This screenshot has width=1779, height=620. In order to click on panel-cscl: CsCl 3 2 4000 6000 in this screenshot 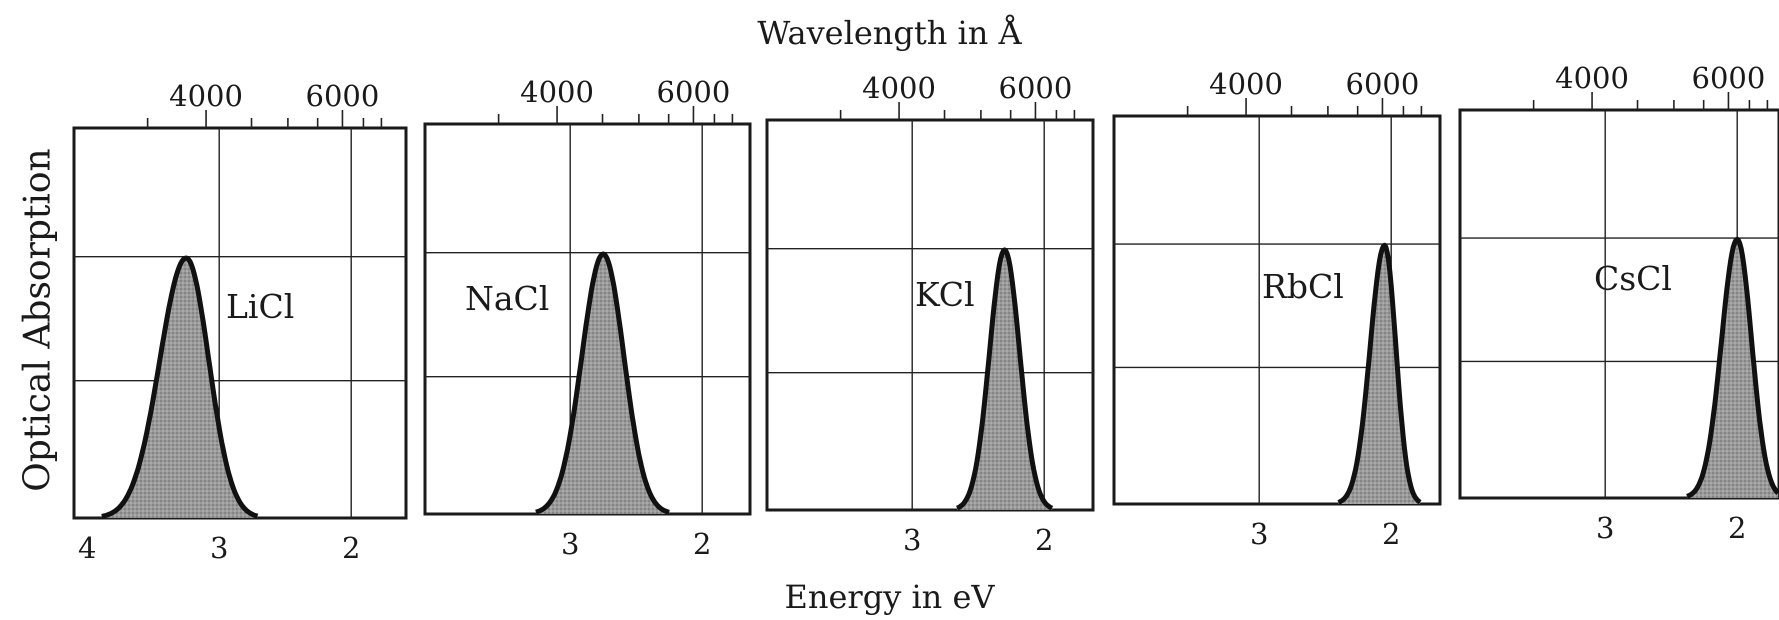, I will do `click(1618, 303)`.